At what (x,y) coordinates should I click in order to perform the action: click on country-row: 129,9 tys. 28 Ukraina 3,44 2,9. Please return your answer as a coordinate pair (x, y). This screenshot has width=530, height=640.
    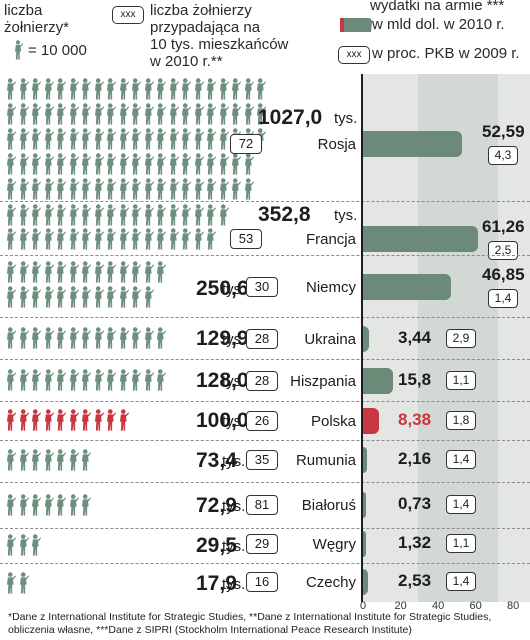
    Looking at the image, I should click on (265, 338).